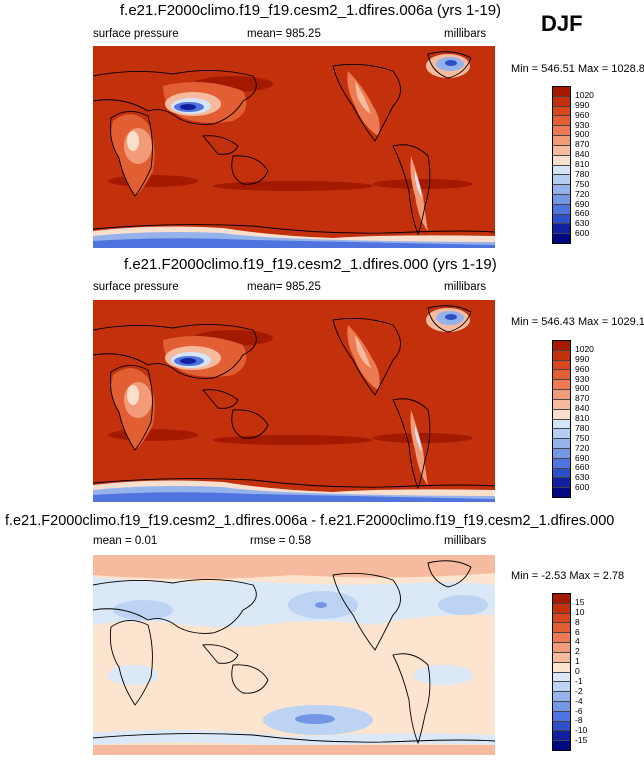 Image resolution: width=644 pixels, height=763 pixels. I want to click on colorbar-tick-label: -1, so click(579, 680).